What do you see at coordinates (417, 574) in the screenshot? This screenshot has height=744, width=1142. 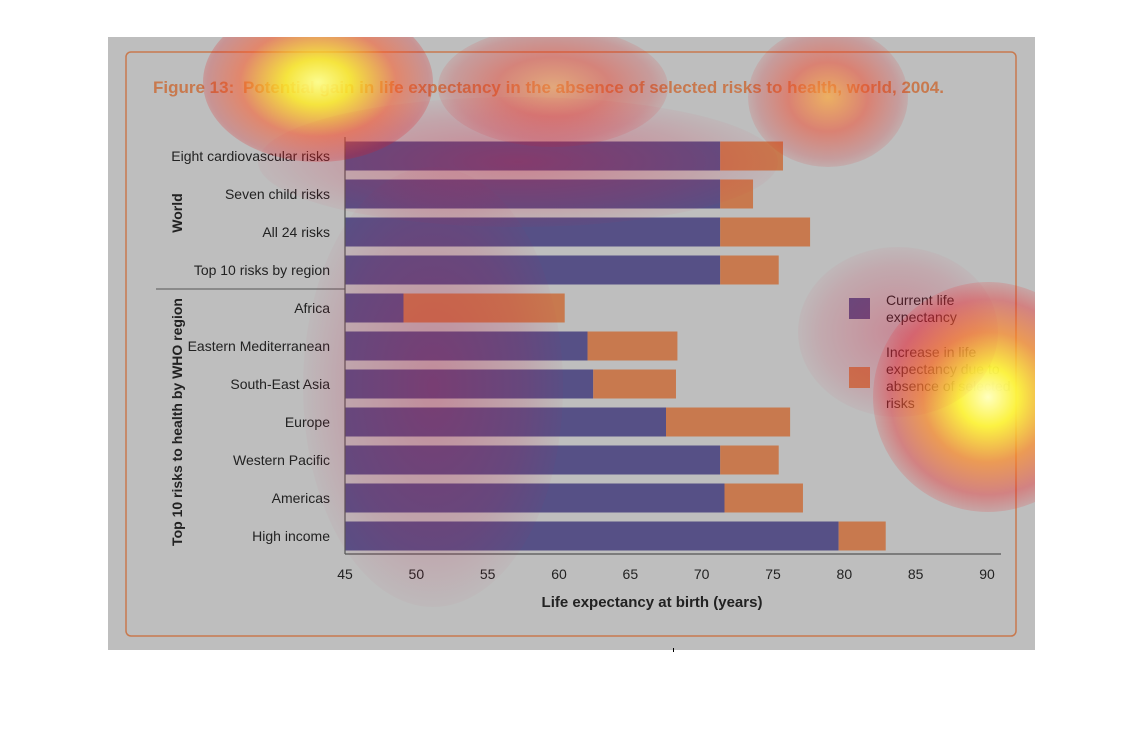 I see `x-tick-label: 50` at bounding box center [417, 574].